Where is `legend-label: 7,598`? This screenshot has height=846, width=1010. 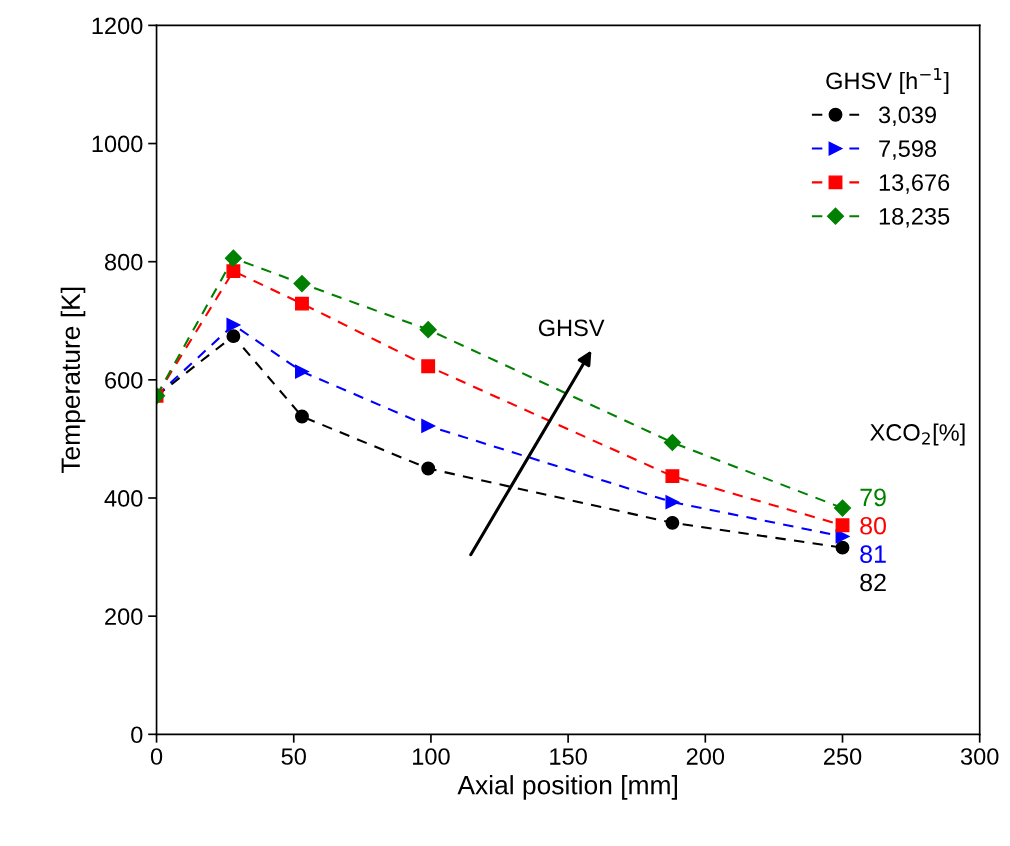 legend-label: 7,598 is located at coordinates (908, 150).